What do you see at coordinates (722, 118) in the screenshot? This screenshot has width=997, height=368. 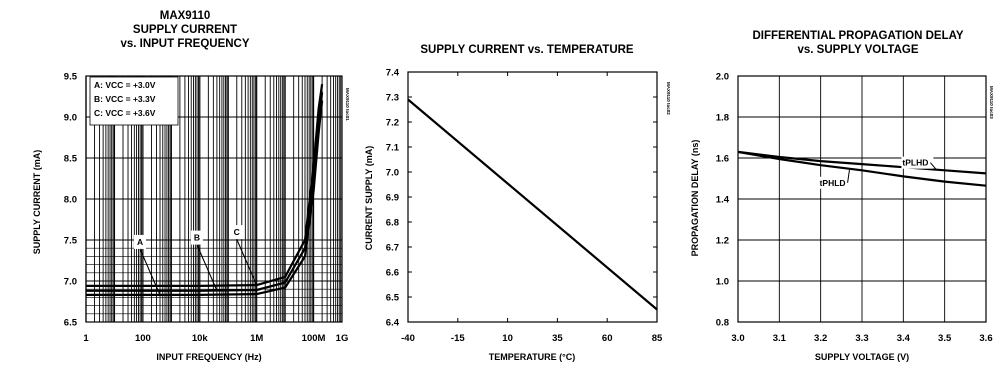 I see `y-tick-label: 1.8` at bounding box center [722, 118].